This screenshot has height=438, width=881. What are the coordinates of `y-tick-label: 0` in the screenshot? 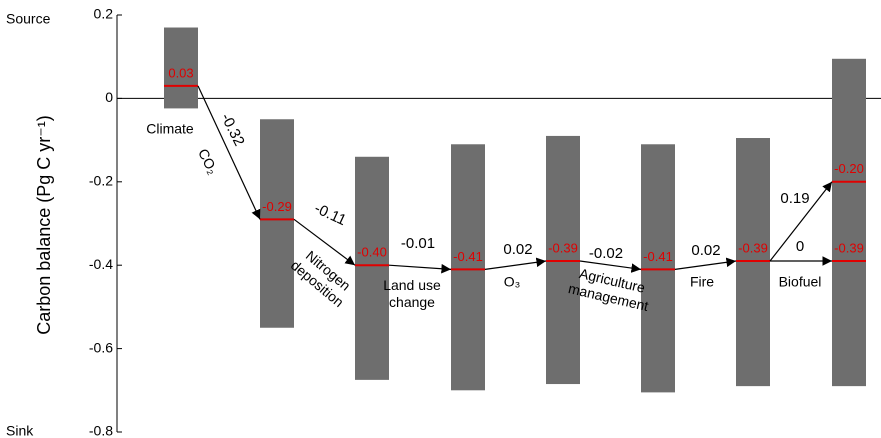 It's located at (109, 97).